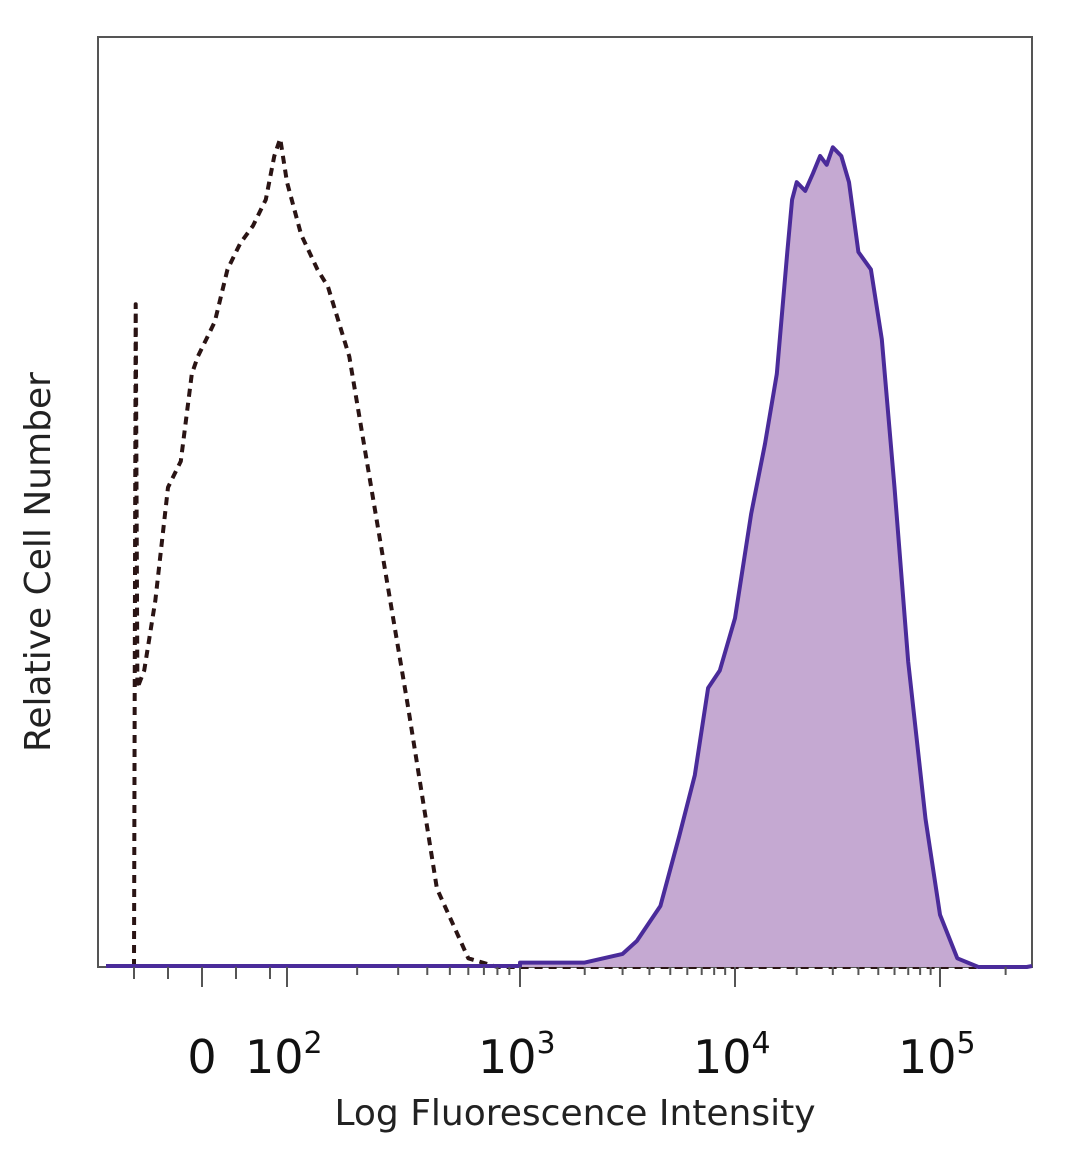 This screenshot has height=1169, width=1080. I want to click on x-tick-label: 103, so click(517, 1055).